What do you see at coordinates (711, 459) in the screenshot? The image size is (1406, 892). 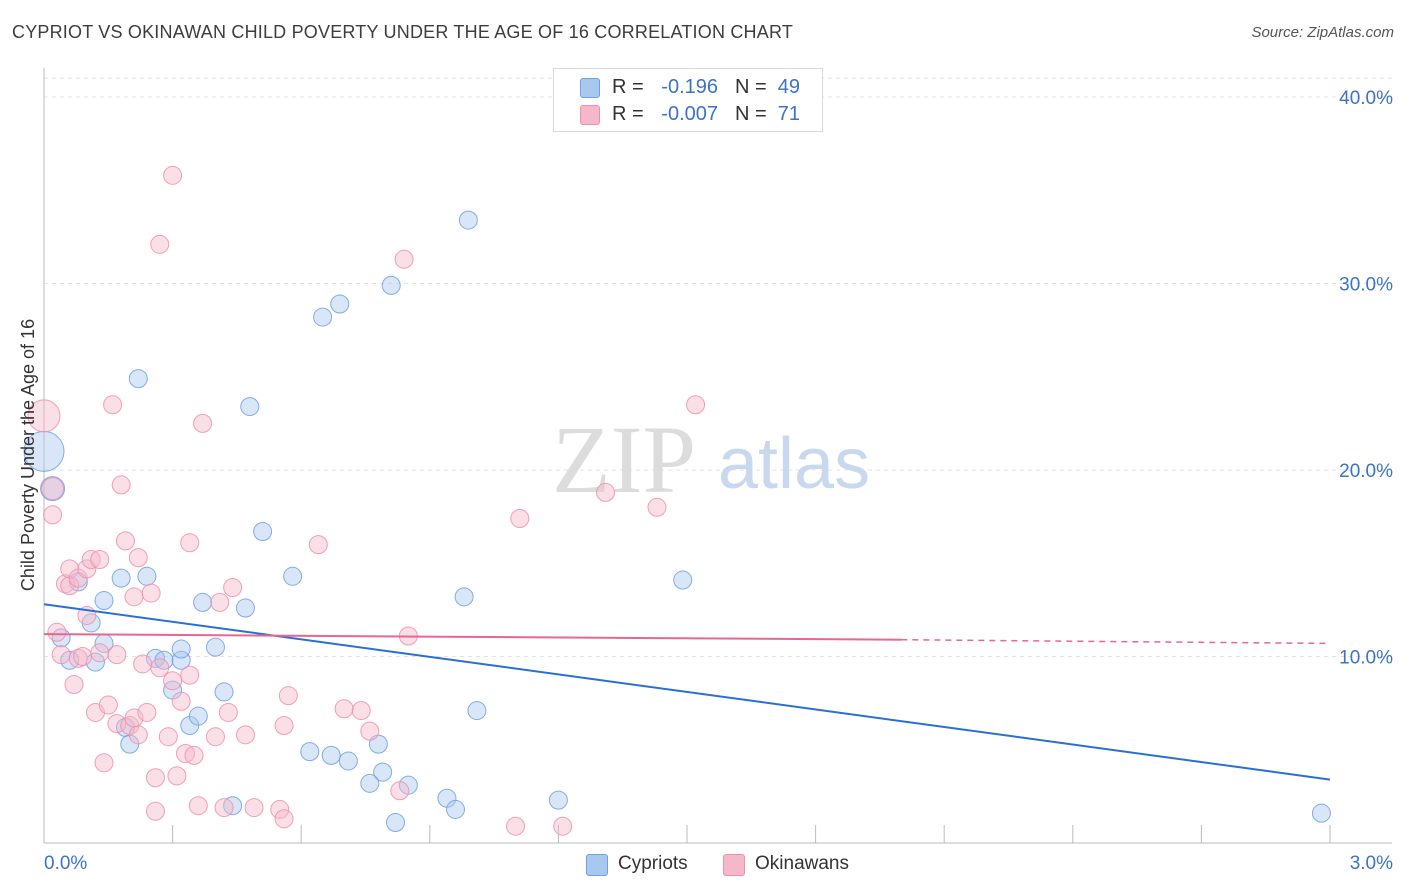 I see `watermark: ZIP atlas` at bounding box center [711, 459].